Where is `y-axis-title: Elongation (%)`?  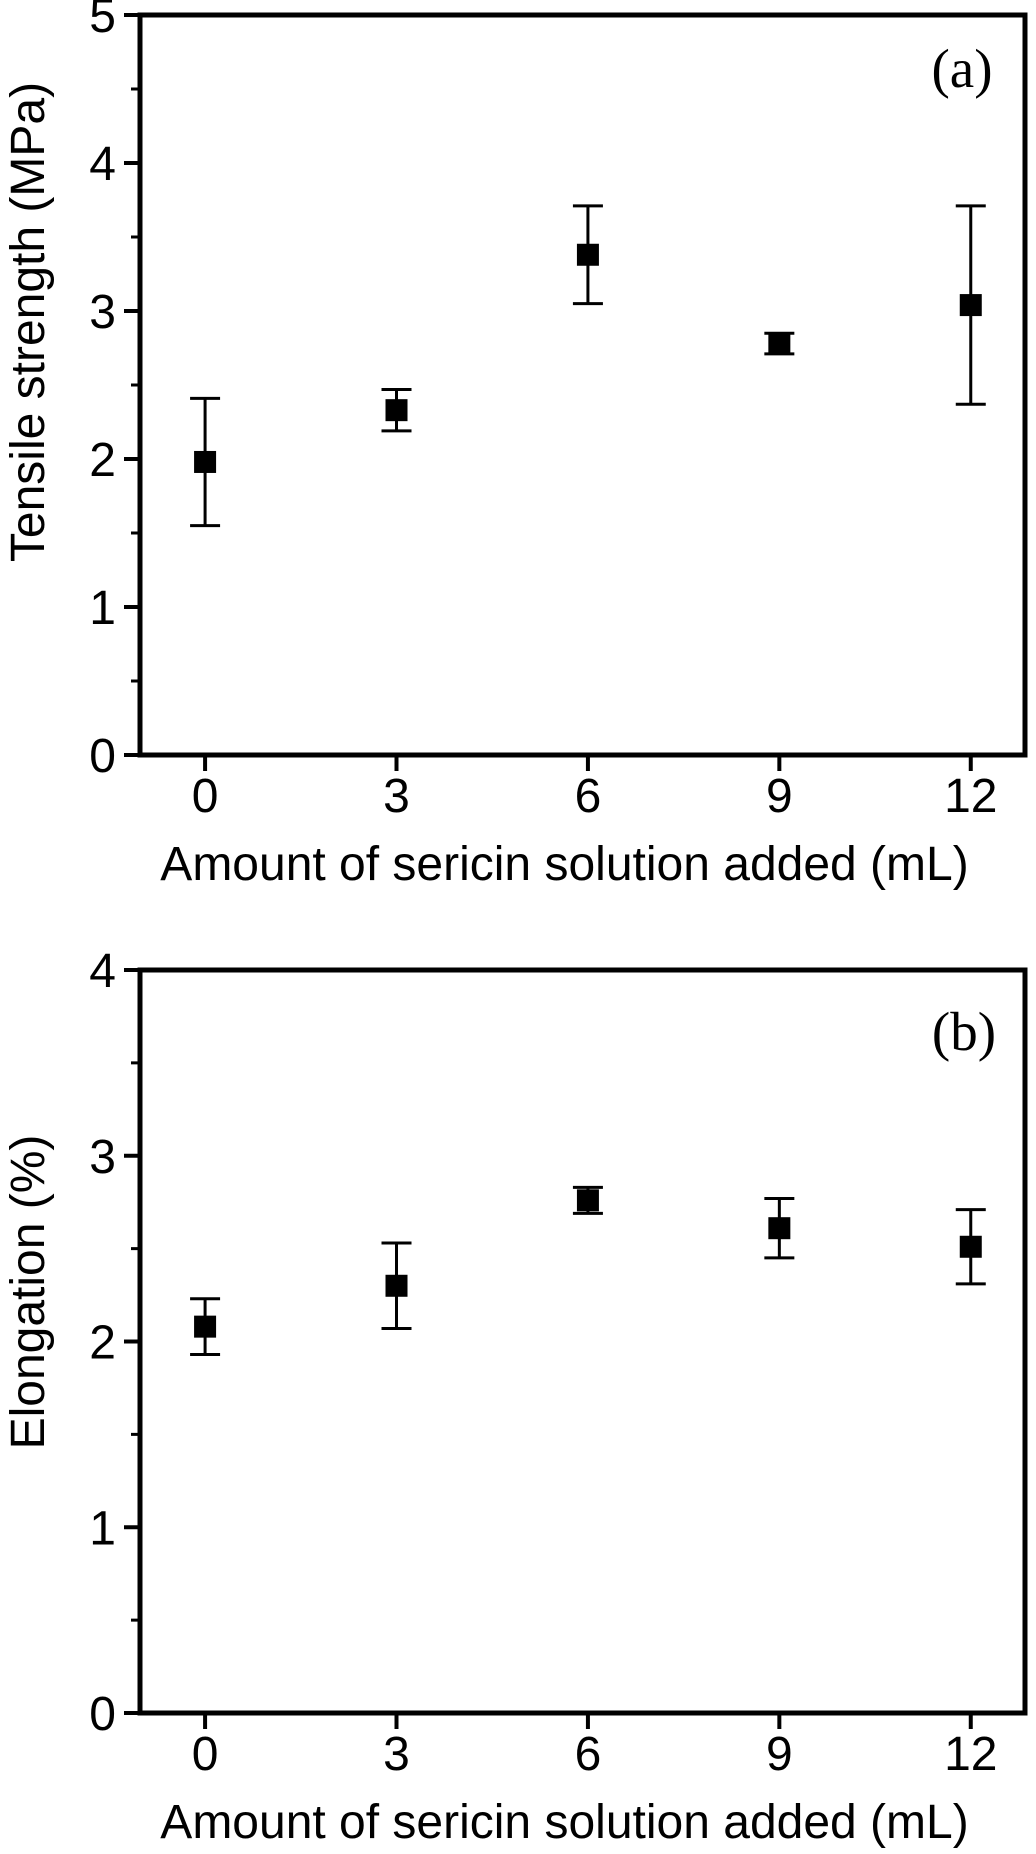
y-axis-title: Elongation (%) is located at coordinates (28, 1292).